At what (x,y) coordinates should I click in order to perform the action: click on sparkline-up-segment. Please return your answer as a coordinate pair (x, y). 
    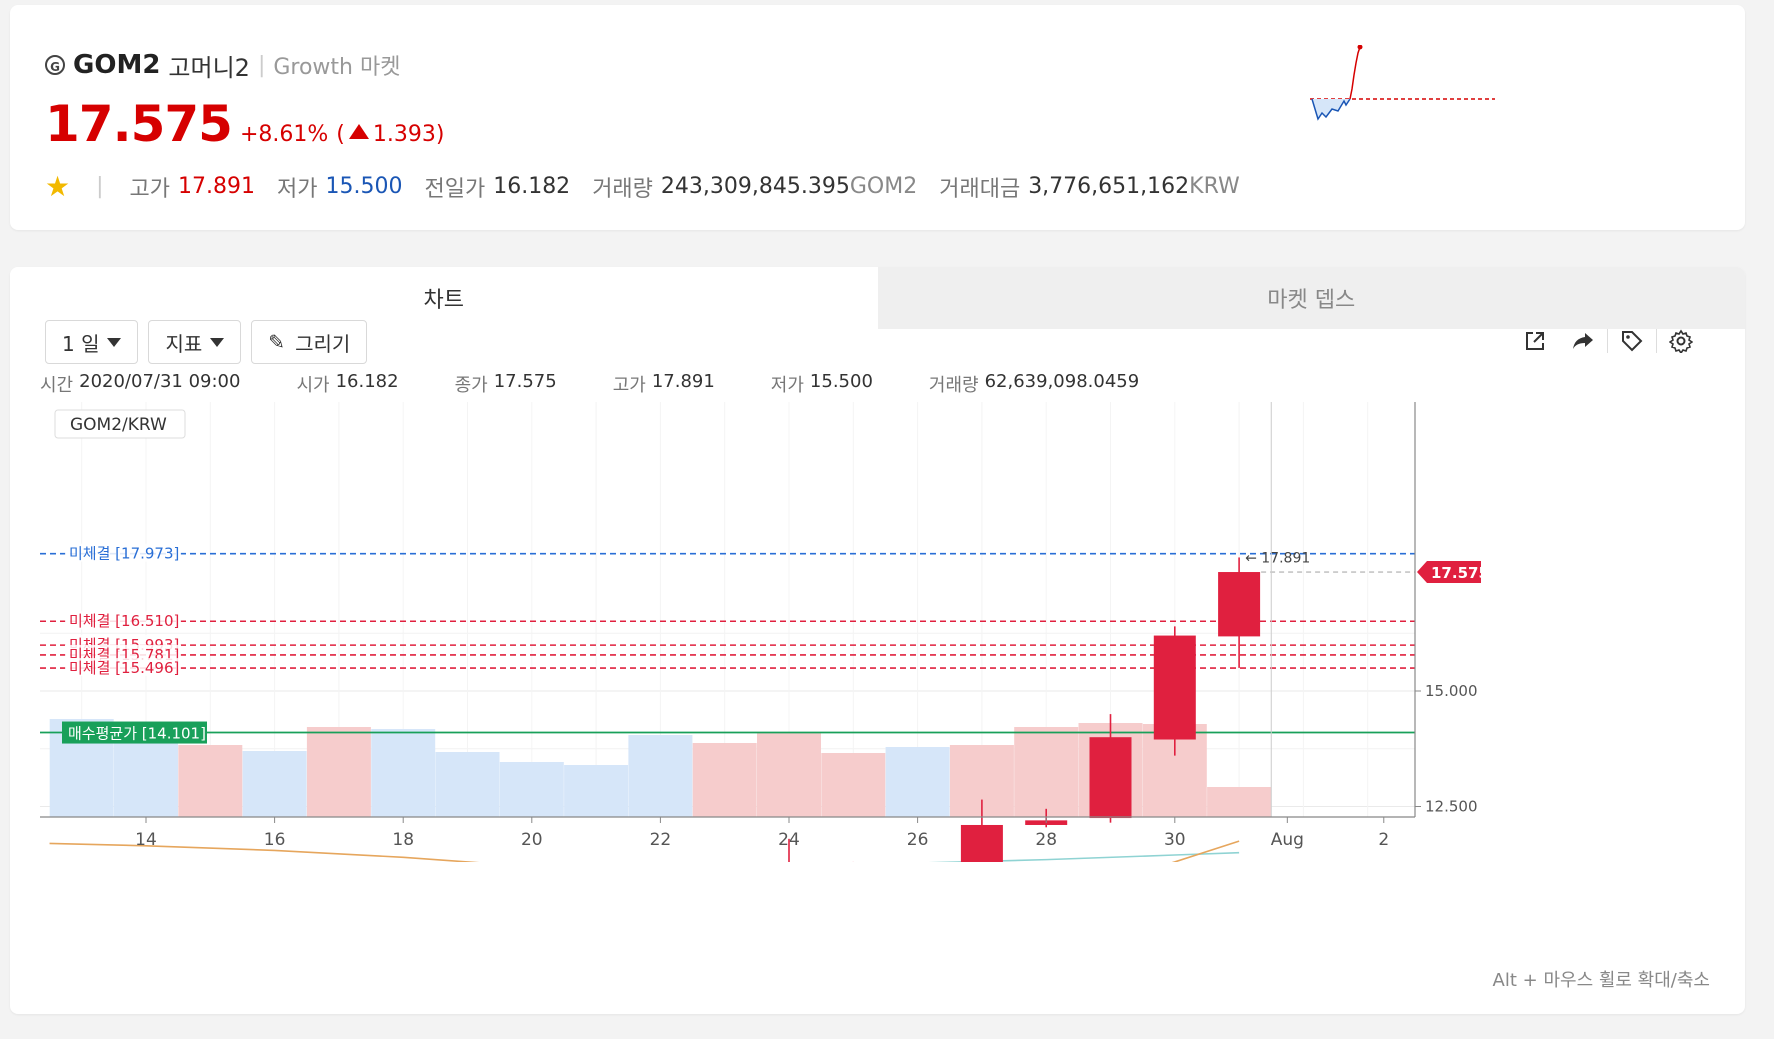
    Looking at the image, I should click on (1355, 73).